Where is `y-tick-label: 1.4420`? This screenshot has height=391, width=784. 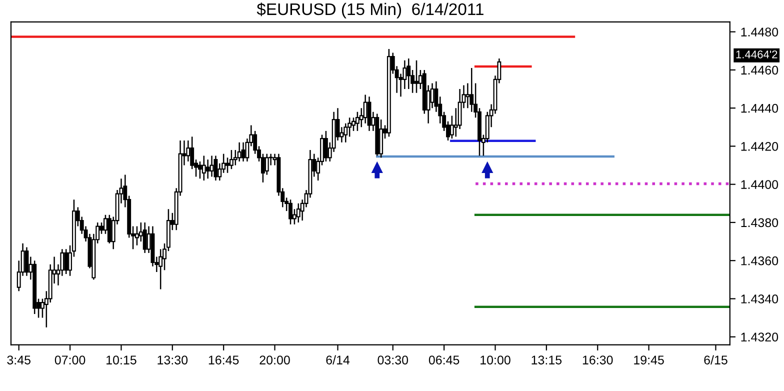
y-tick-label: 1.4420 is located at coordinates (759, 146).